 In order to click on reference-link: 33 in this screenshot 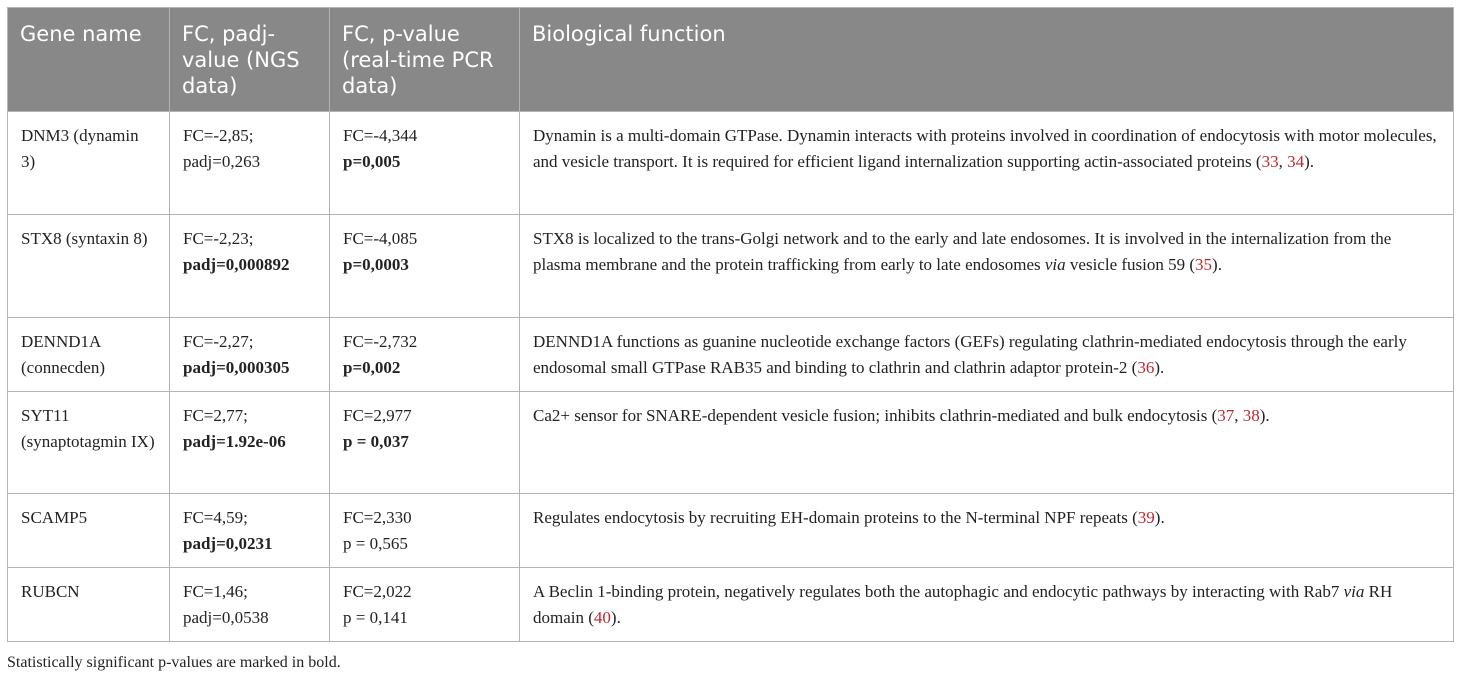, I will do `click(1270, 161)`.